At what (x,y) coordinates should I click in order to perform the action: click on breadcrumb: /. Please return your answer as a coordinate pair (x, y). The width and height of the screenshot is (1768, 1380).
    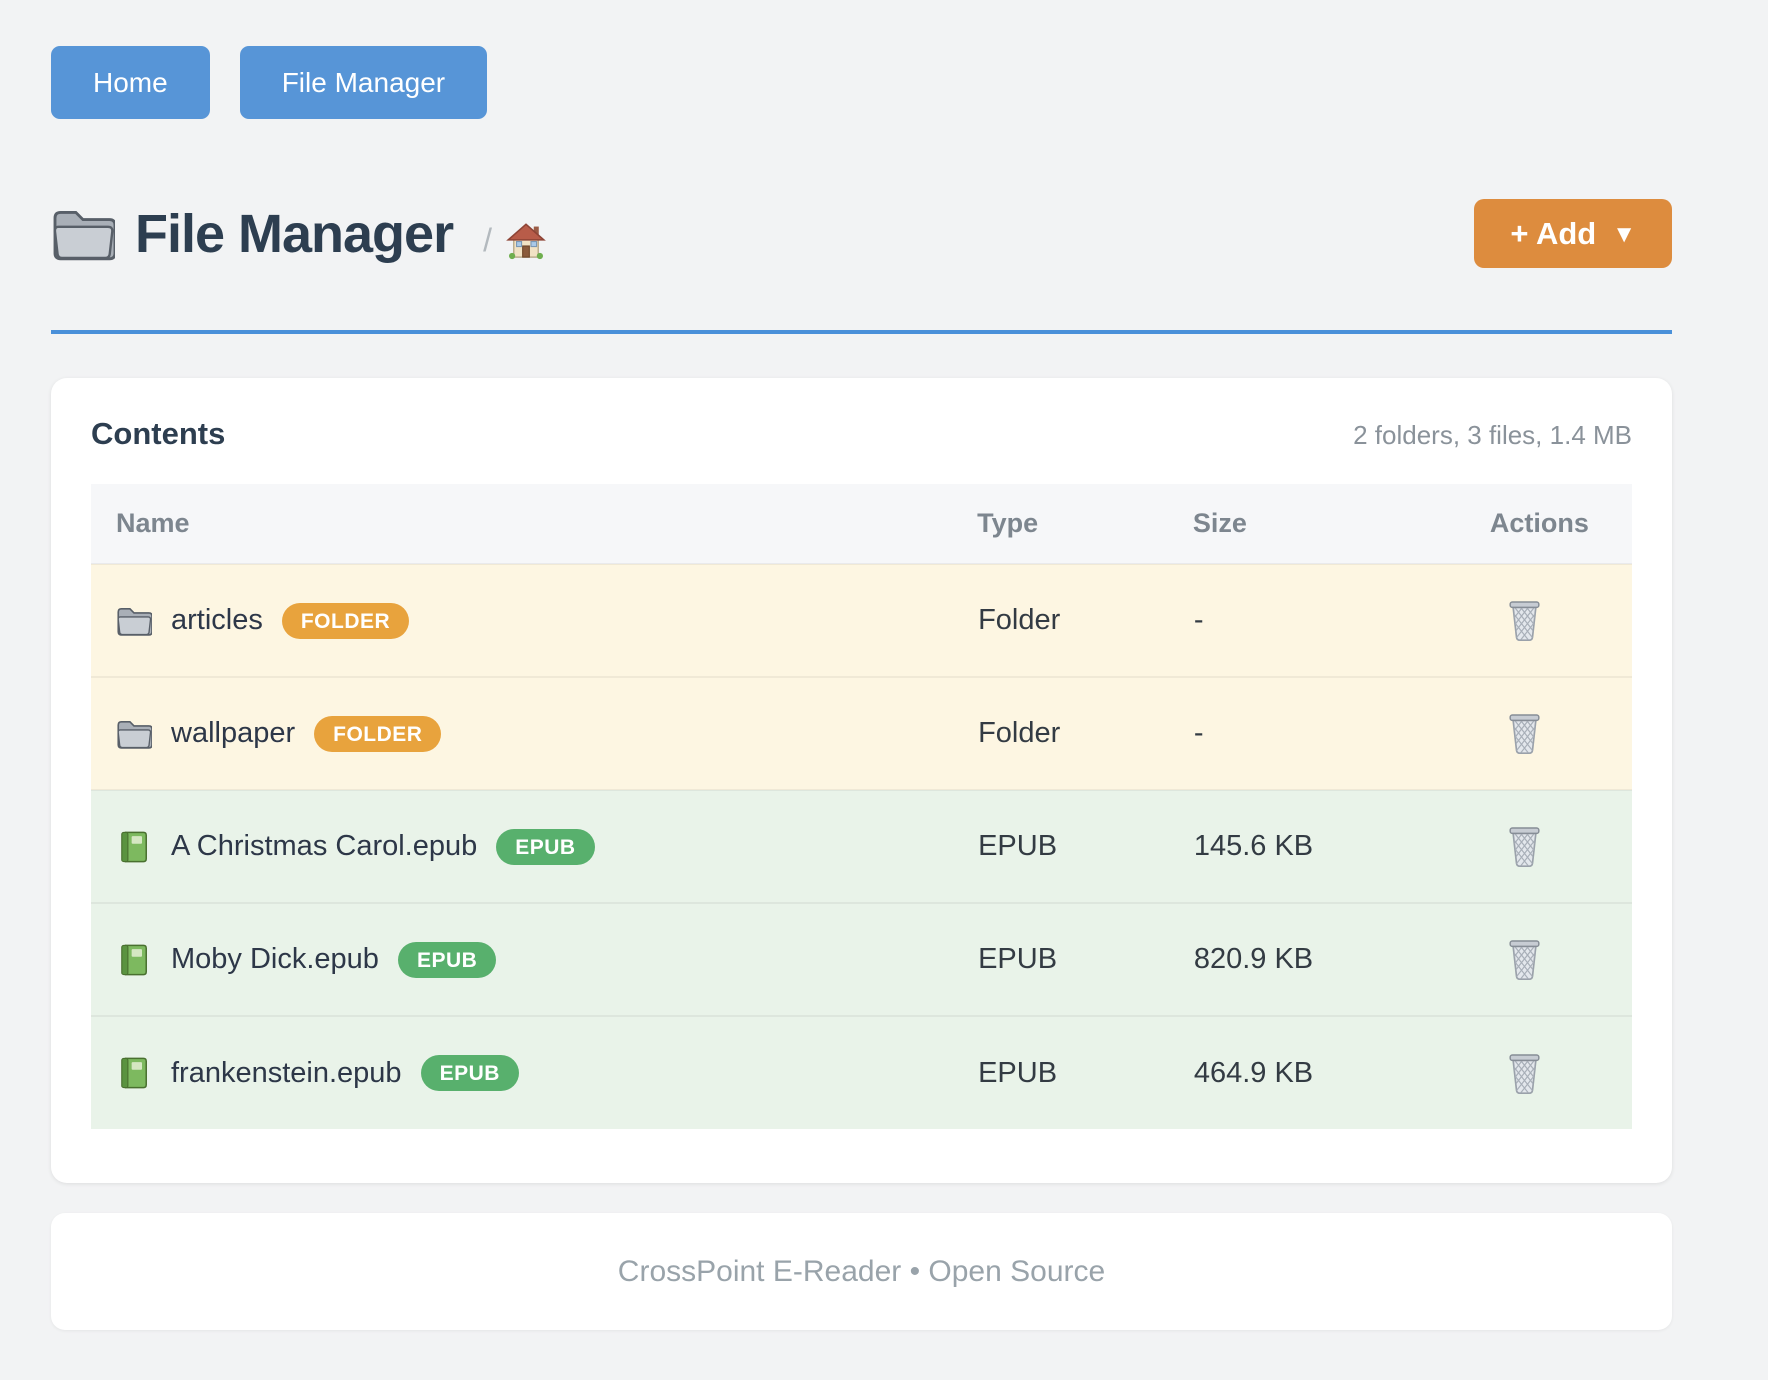
    Looking at the image, I should click on (514, 241).